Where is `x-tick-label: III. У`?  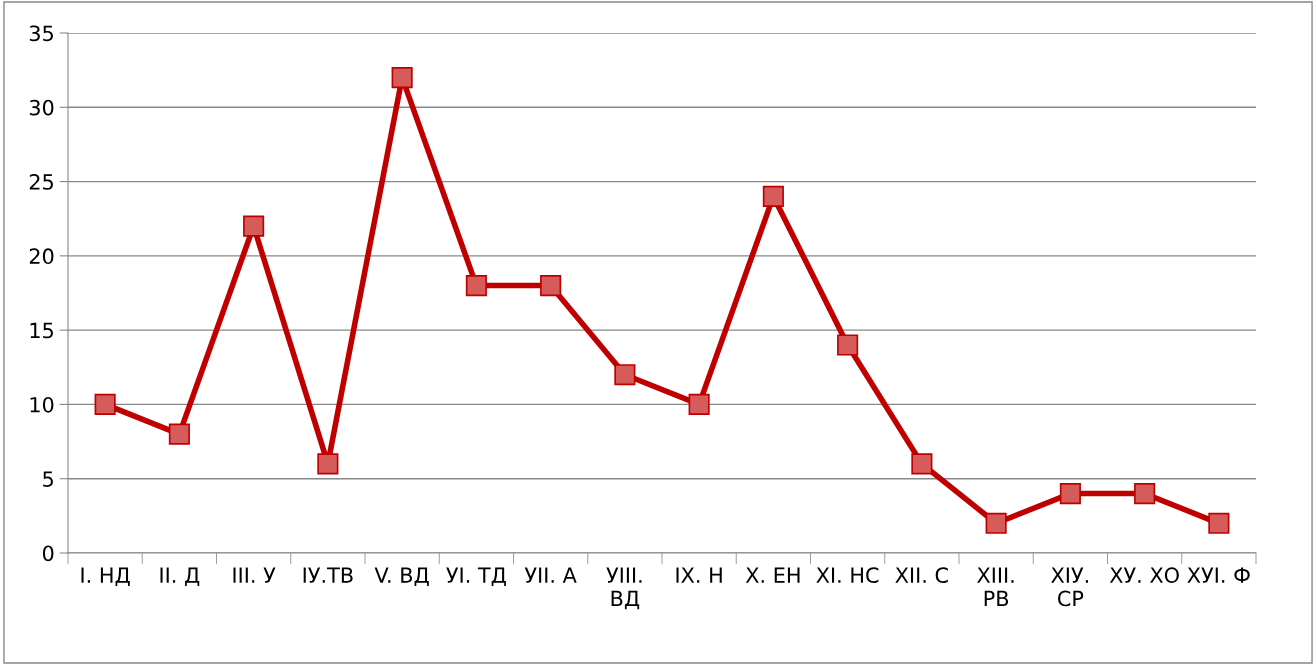
x-tick-label: III. У is located at coordinates (254, 575).